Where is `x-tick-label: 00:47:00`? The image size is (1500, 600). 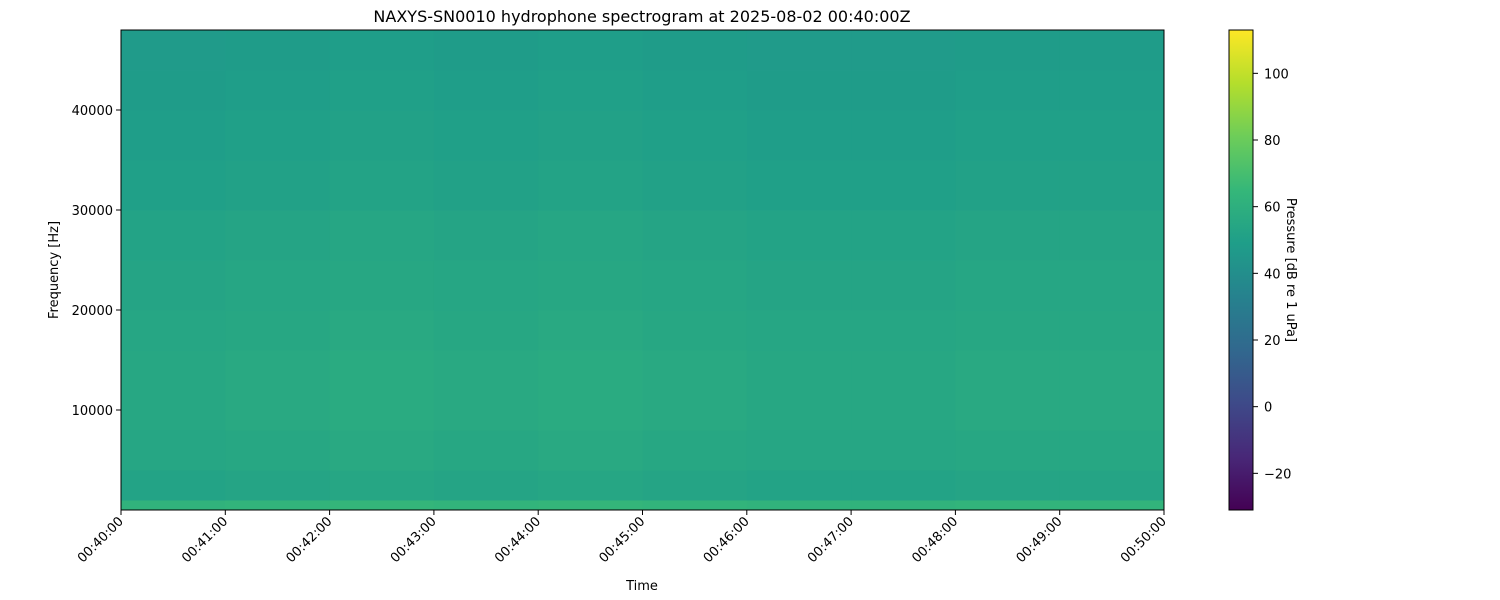
x-tick-label: 00:47:00 is located at coordinates (831, 540).